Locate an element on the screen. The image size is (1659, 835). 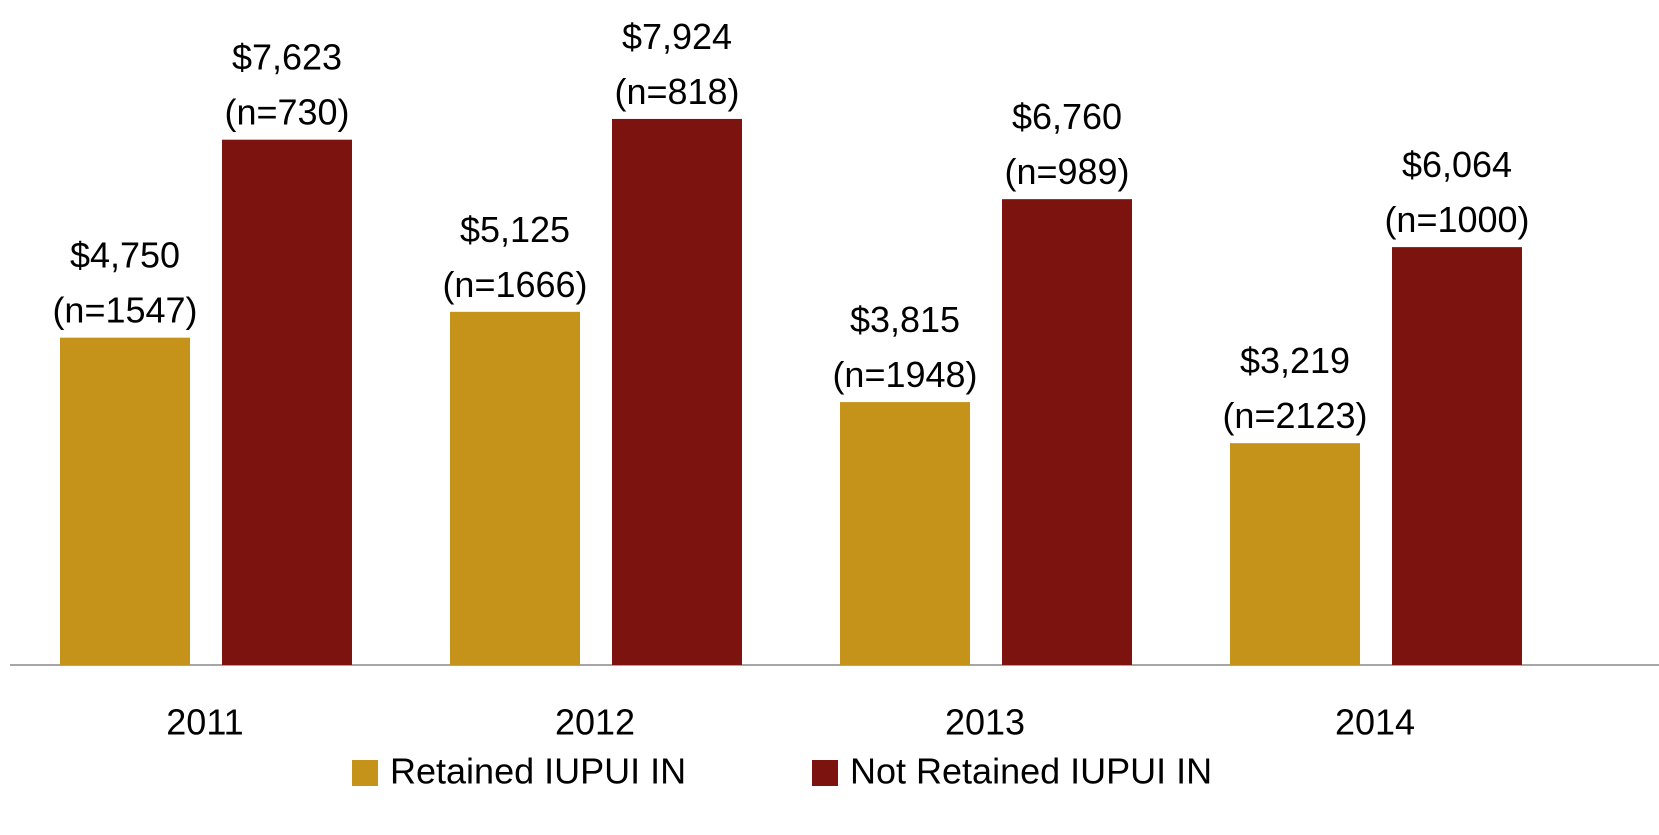
data-label-line: $5,125 is located at coordinates (515, 228).